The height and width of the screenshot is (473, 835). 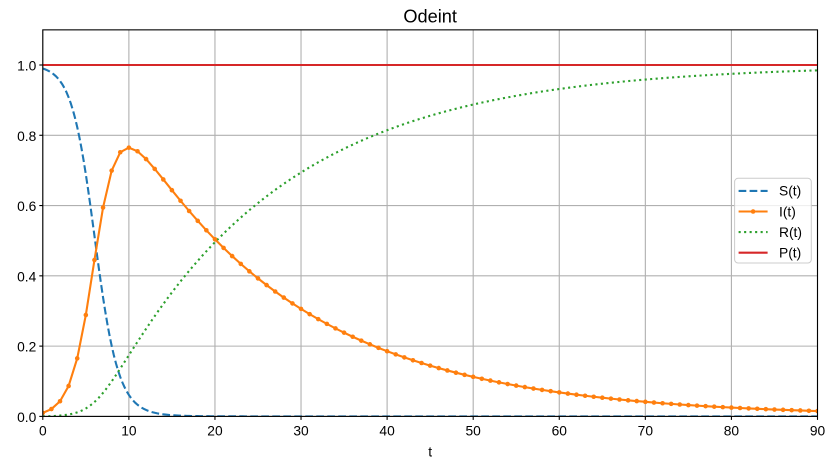 I want to click on svg-text: I(t), so click(x=787, y=211).